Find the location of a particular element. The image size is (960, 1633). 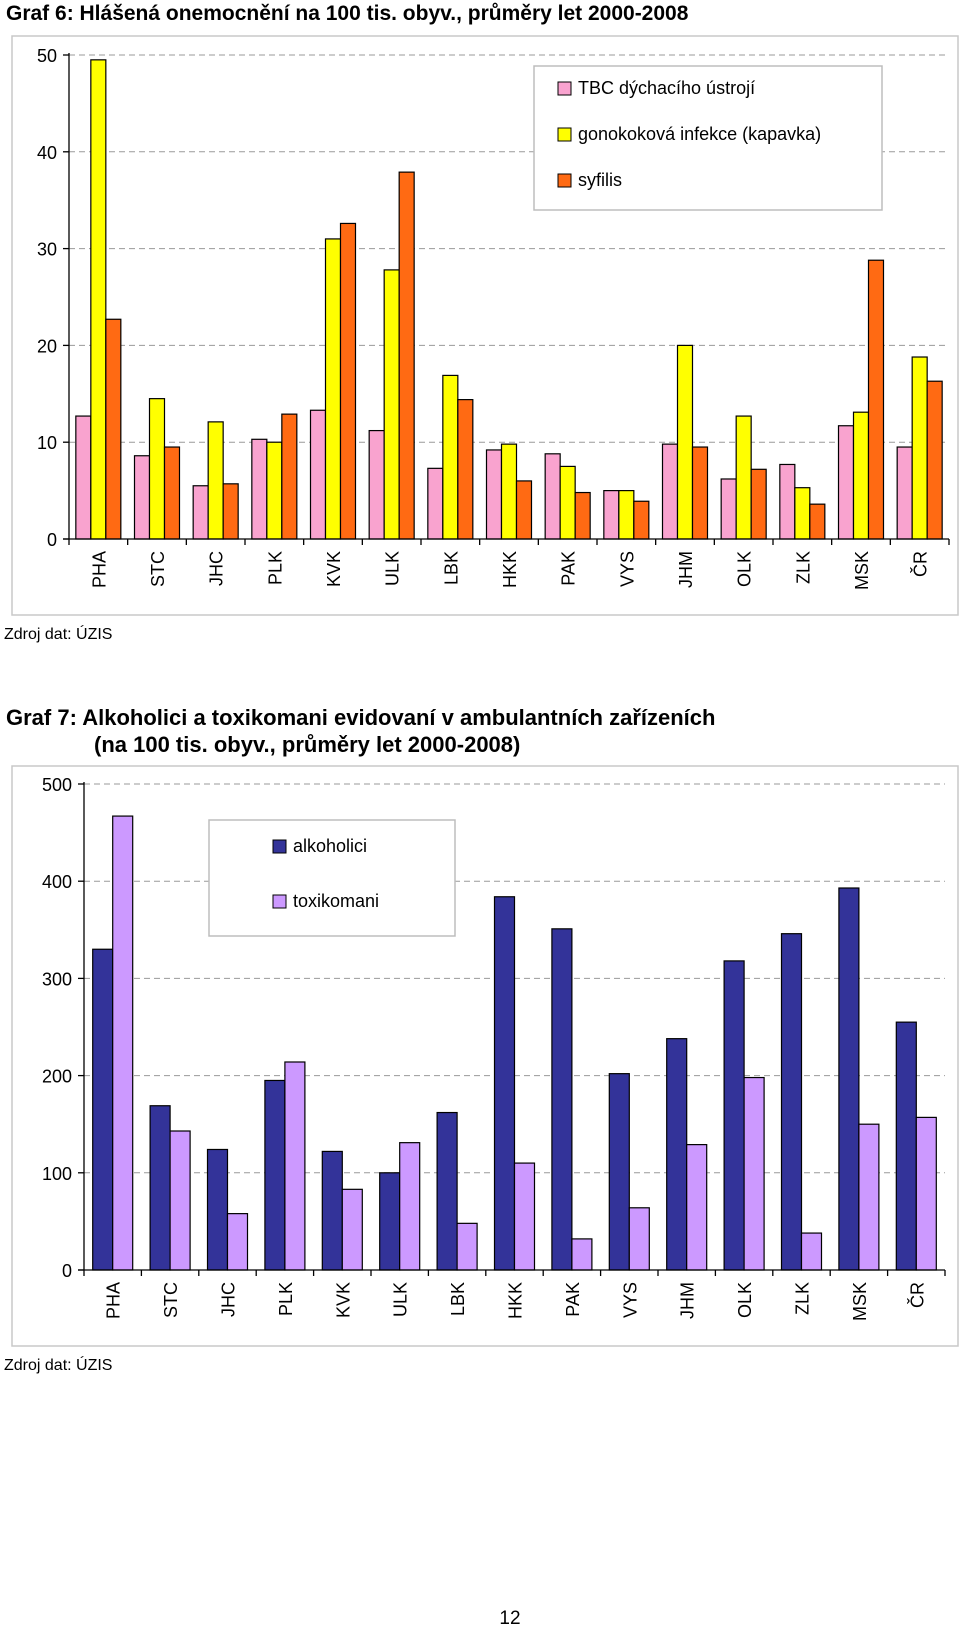

chart1-category-label: HKK is located at coordinates (510, 569).